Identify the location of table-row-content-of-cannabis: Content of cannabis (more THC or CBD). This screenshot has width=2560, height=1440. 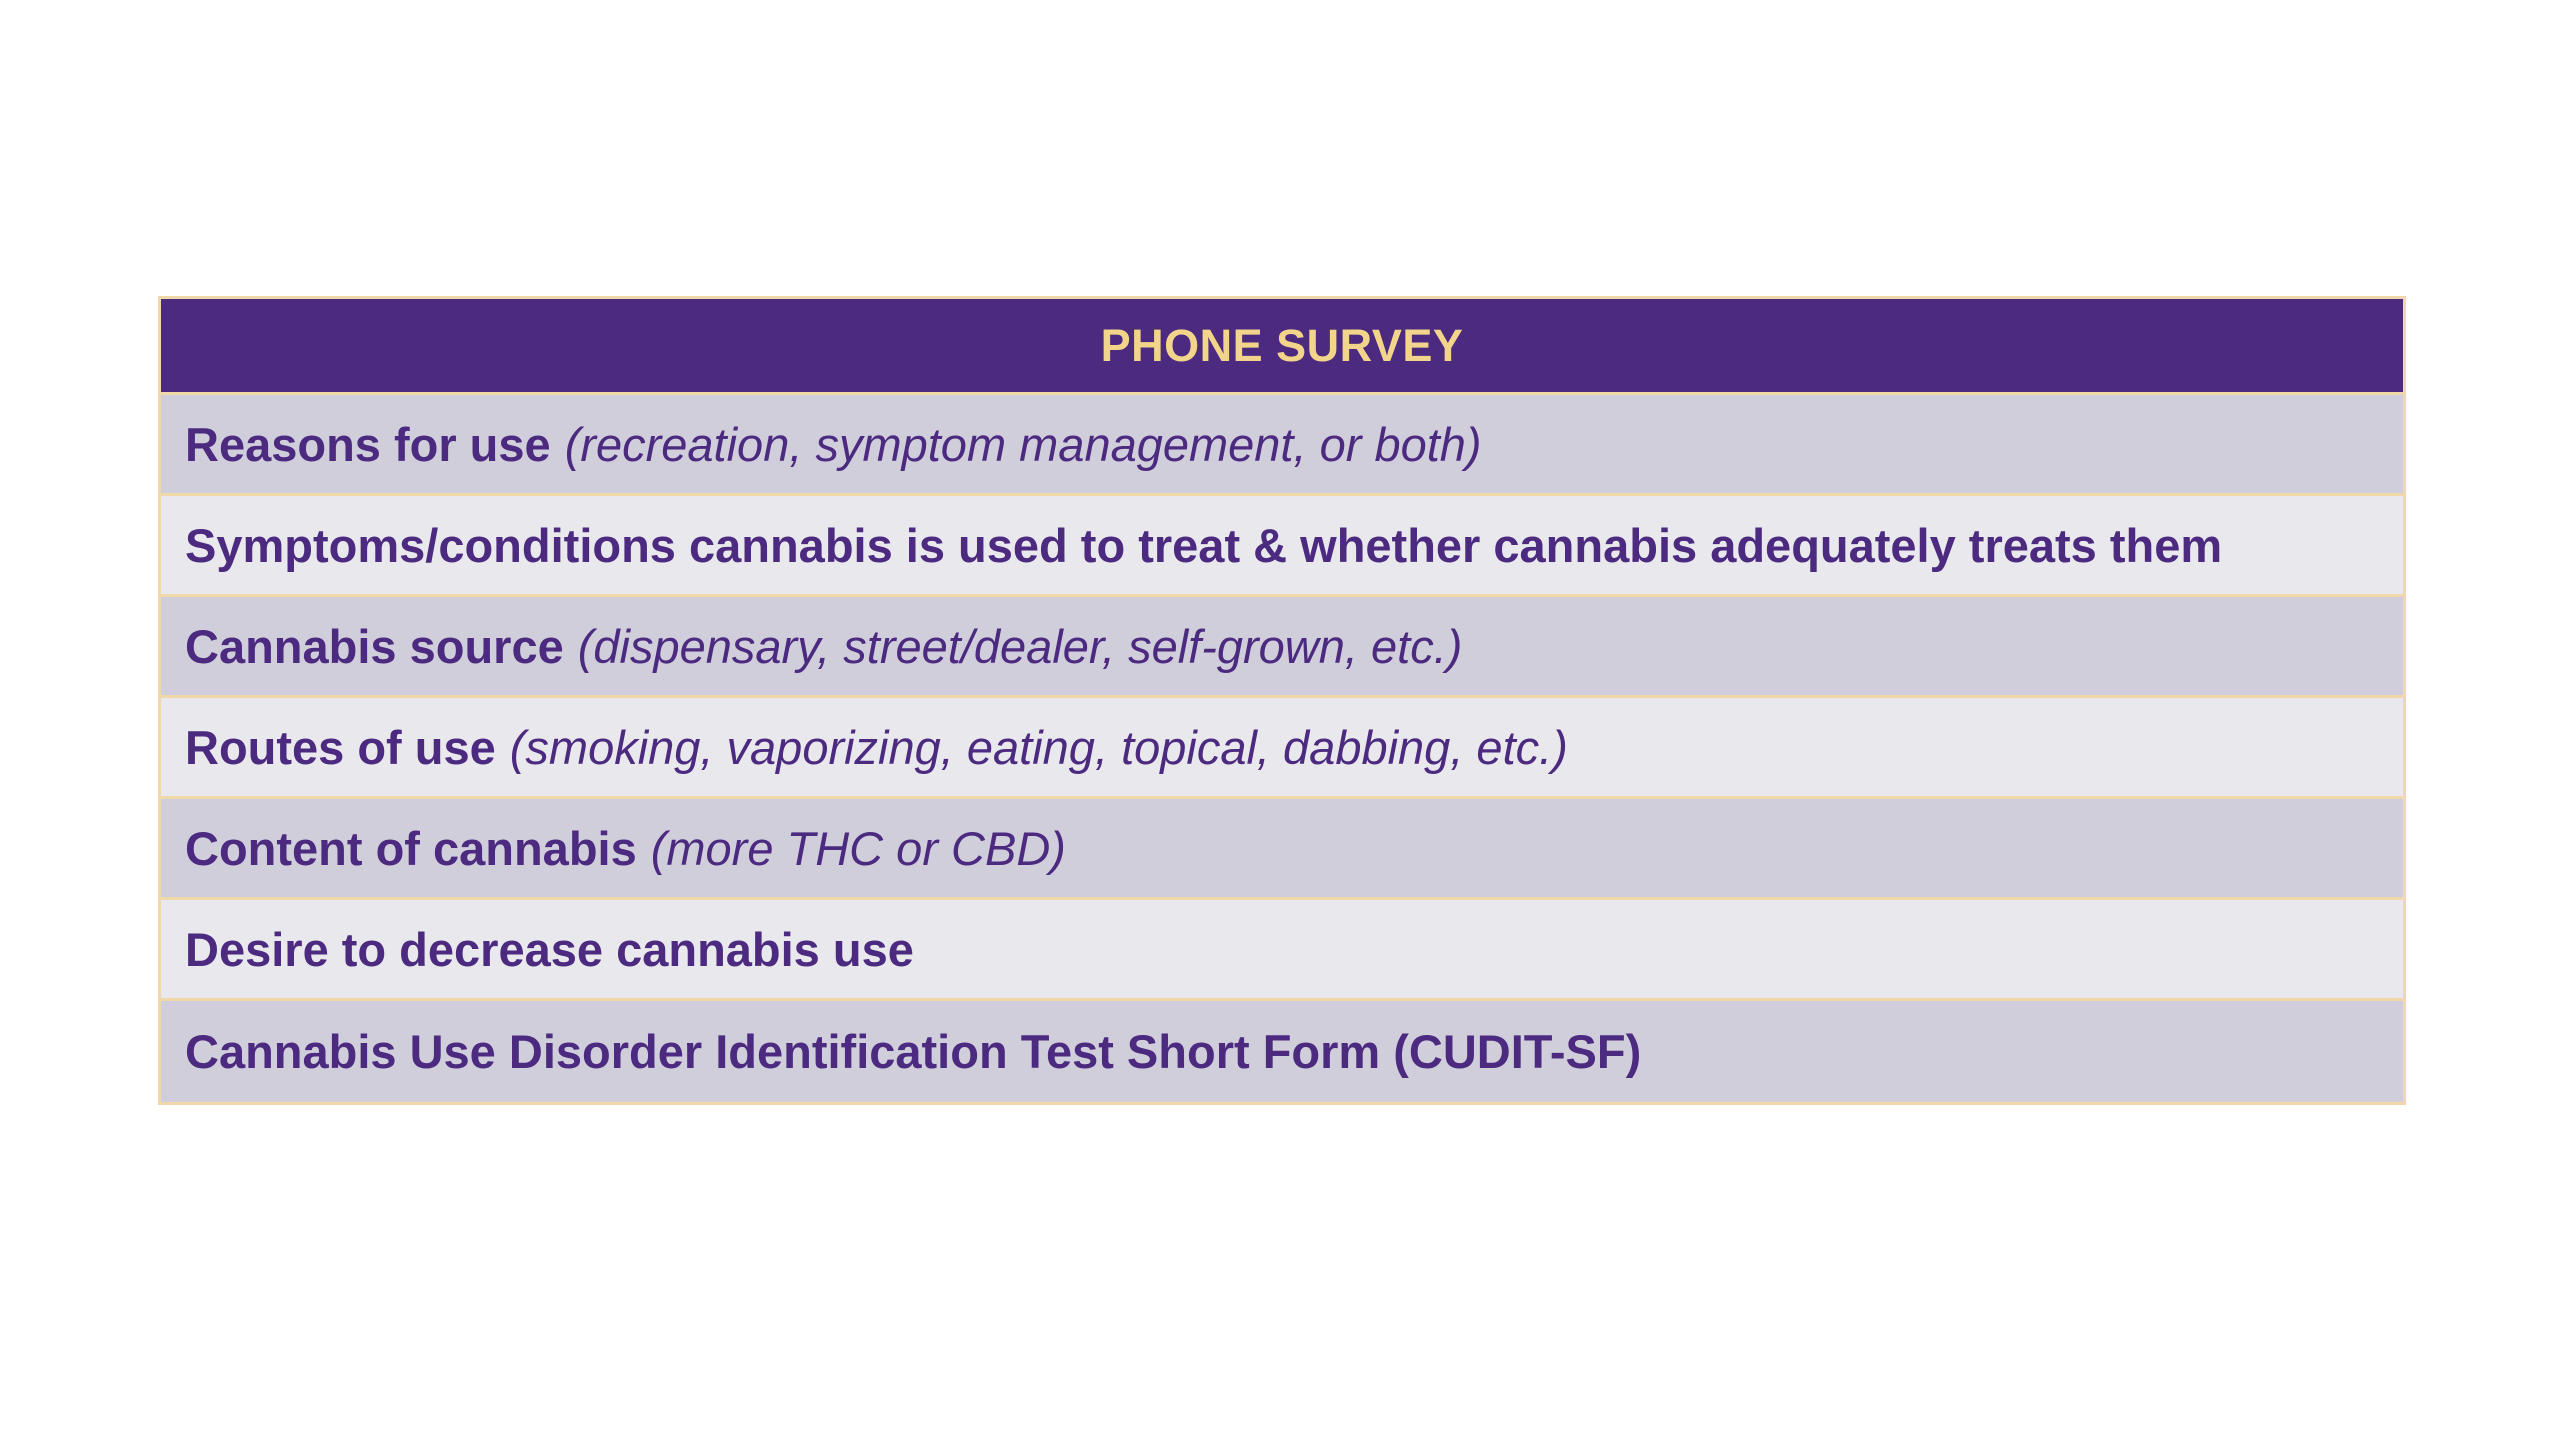
(1282, 849).